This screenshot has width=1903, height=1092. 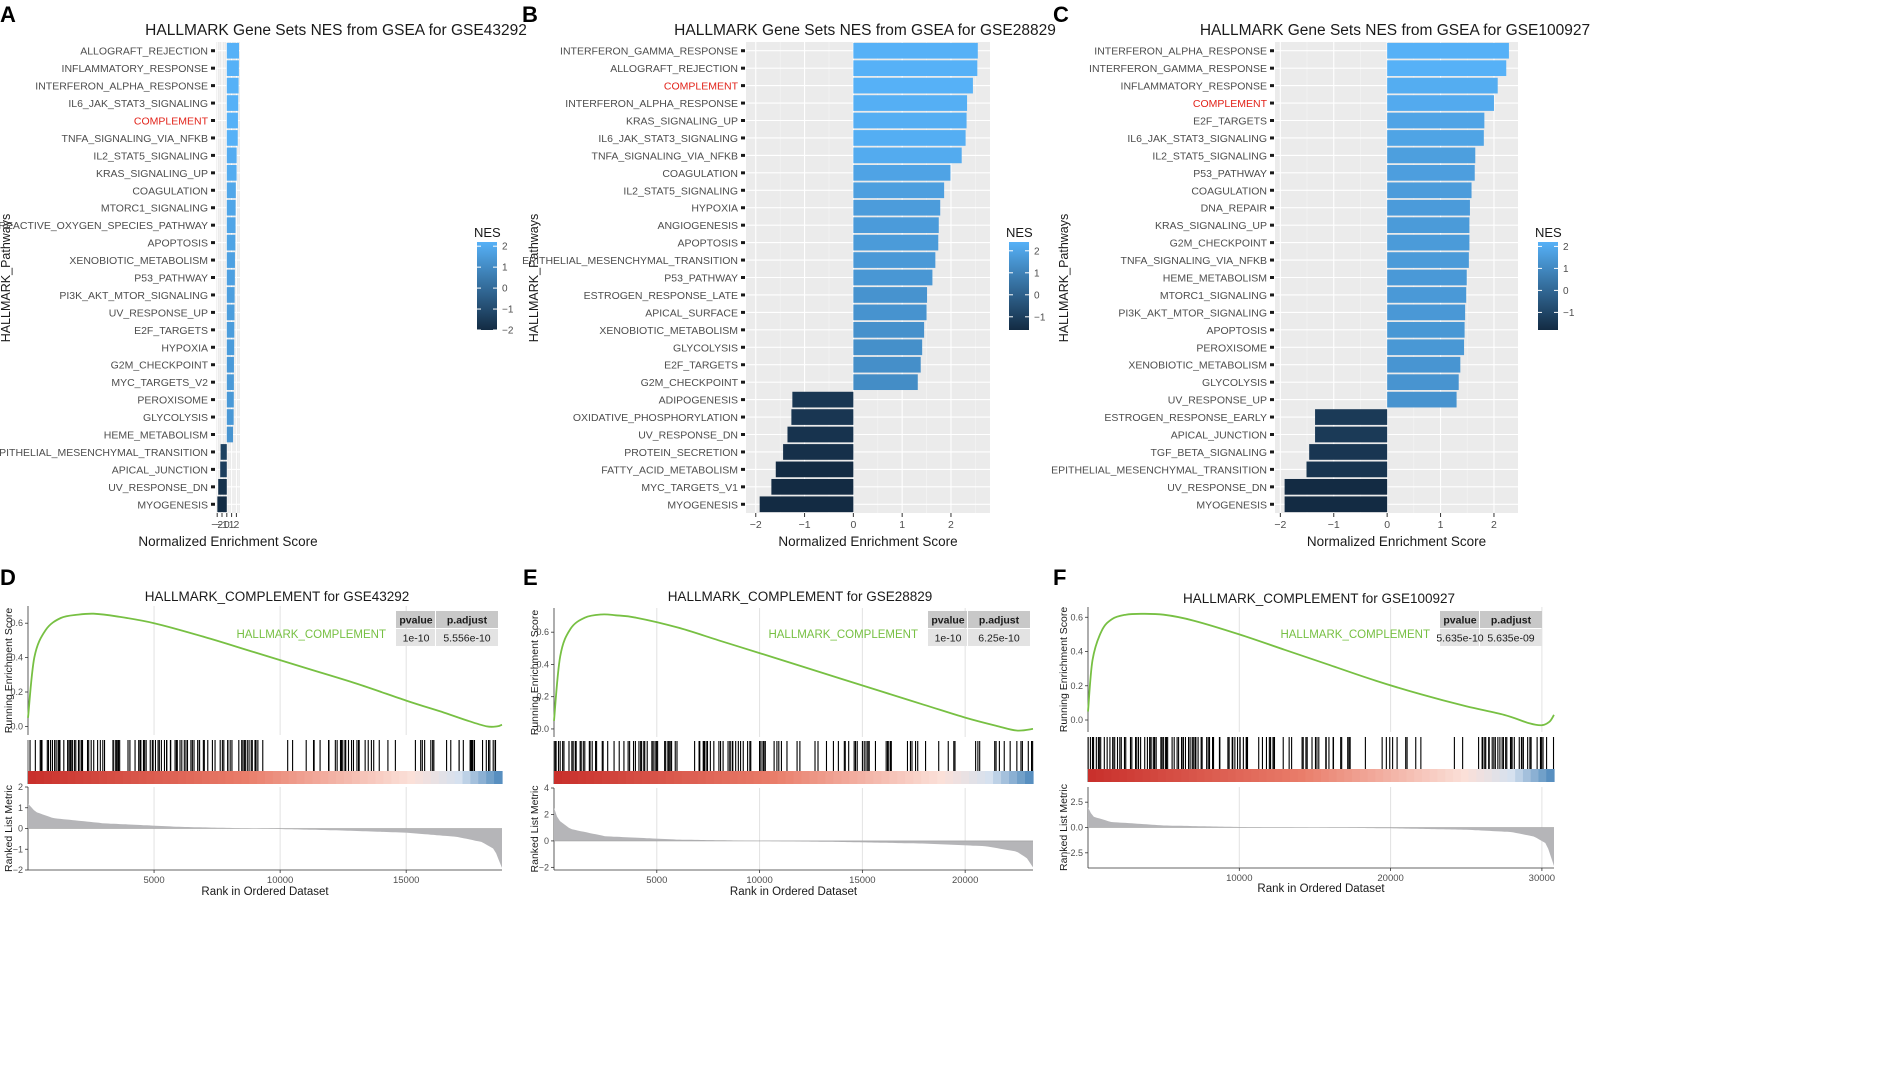 I want to click on x-tick-label: 10000, so click(x=759, y=880).